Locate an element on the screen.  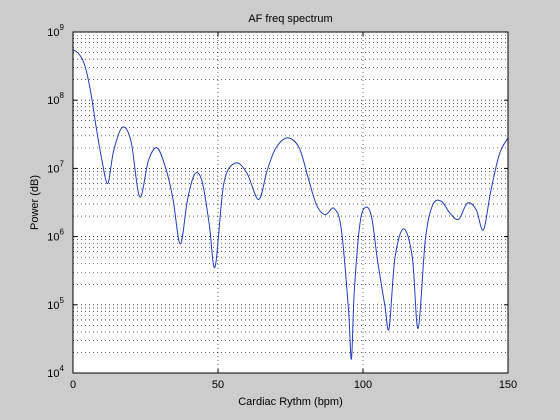
y-axis-label: Power (dB) is located at coordinates (35, 202).